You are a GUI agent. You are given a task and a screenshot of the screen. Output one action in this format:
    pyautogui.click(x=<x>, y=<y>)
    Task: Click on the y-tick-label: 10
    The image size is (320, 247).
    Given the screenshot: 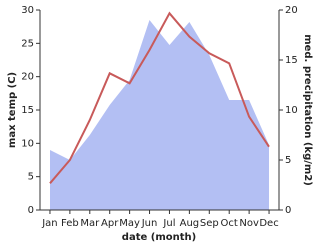 What is the action you would take?
    pyautogui.click(x=27, y=143)
    